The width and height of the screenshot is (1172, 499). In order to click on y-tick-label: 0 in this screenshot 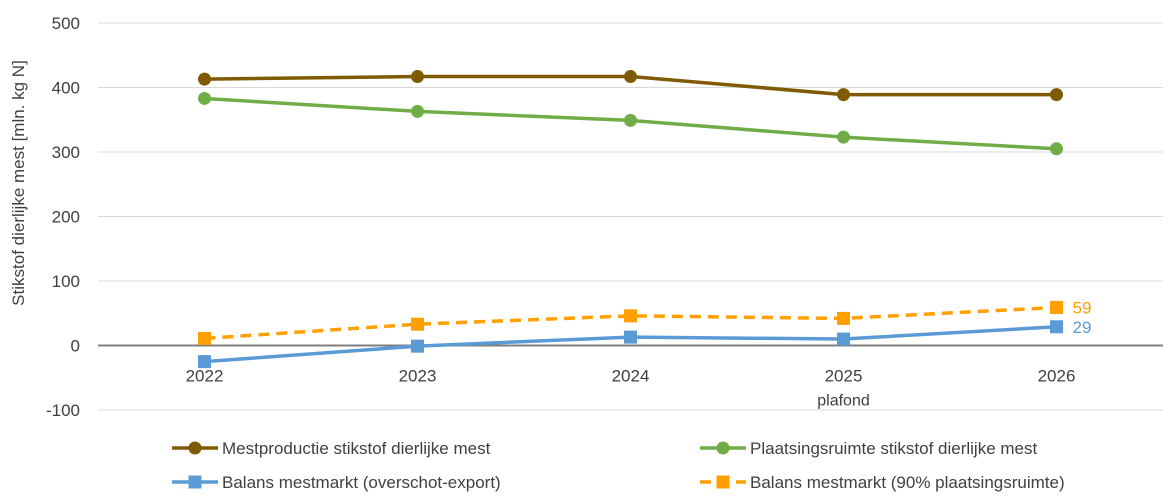, I will do `click(75, 346)`.